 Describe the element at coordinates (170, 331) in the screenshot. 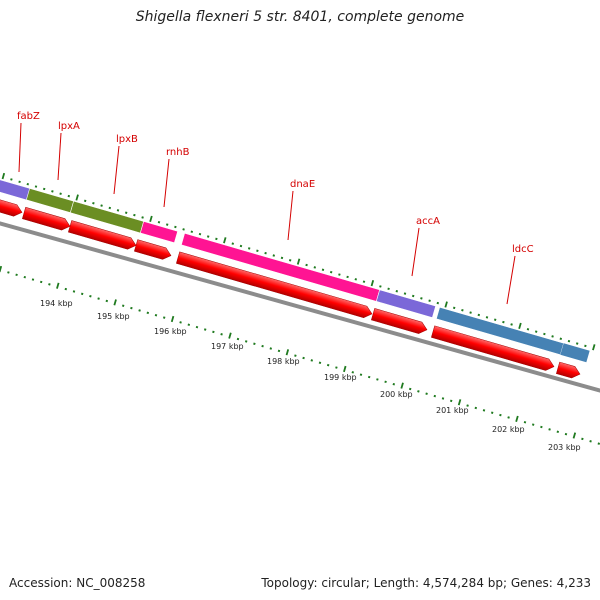

I see `kbp-label: 196 kbp` at that location.